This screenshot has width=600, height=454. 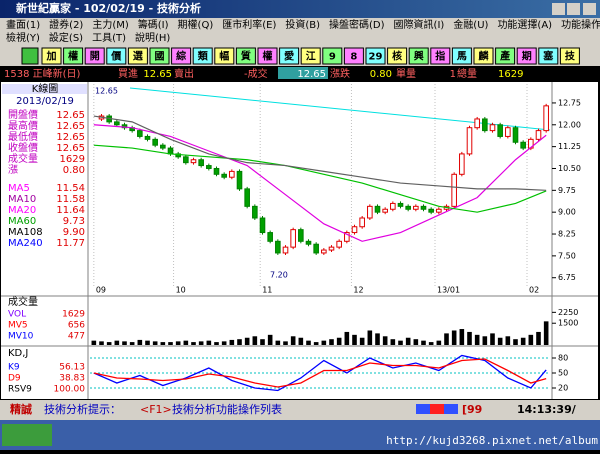 I want to click on y-tick-label: 1500, so click(x=568, y=323).